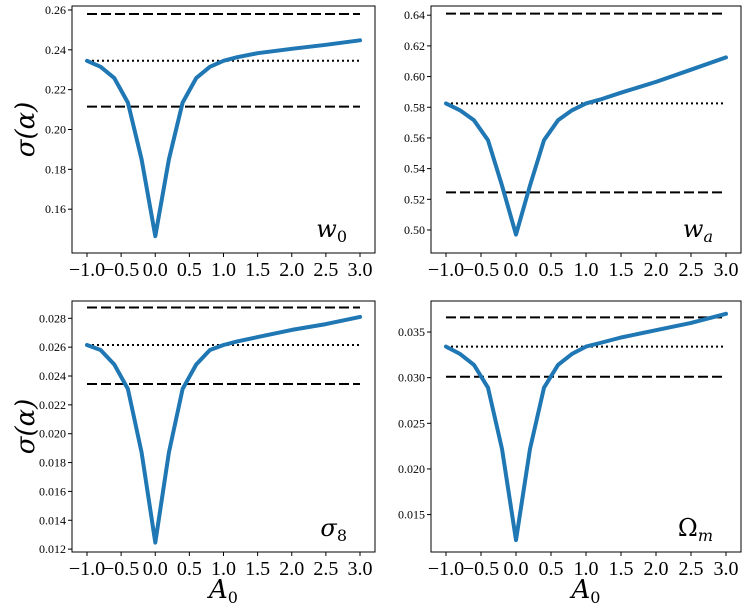 The image size is (748, 610). Describe the element at coordinates (52, 491) in the screenshot. I see `y-tick-label: 0.016` at that location.